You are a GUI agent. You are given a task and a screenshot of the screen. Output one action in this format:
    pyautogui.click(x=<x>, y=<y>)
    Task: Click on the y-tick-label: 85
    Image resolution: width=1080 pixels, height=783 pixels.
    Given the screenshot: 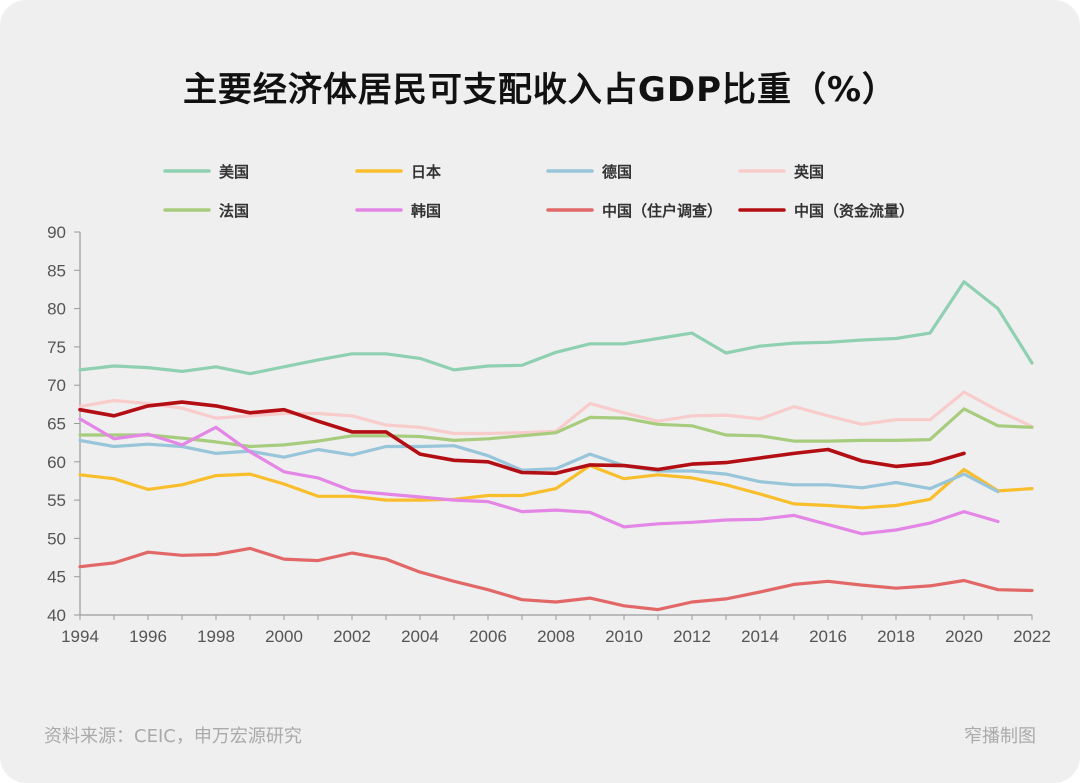 What is the action you would take?
    pyautogui.click(x=56, y=270)
    